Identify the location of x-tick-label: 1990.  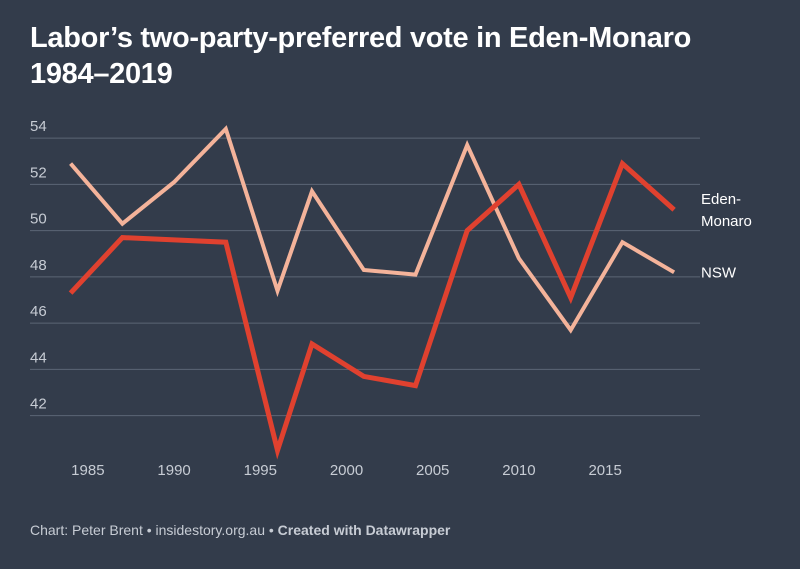
(173, 470).